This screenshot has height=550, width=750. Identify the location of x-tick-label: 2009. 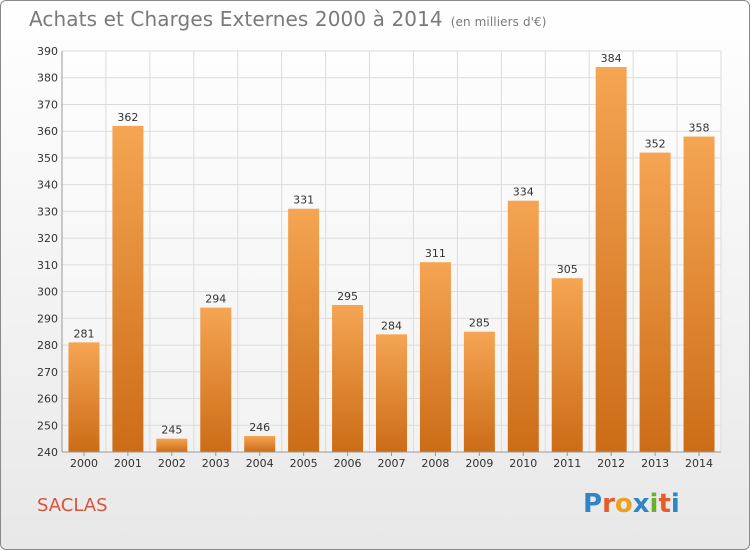
(479, 463).